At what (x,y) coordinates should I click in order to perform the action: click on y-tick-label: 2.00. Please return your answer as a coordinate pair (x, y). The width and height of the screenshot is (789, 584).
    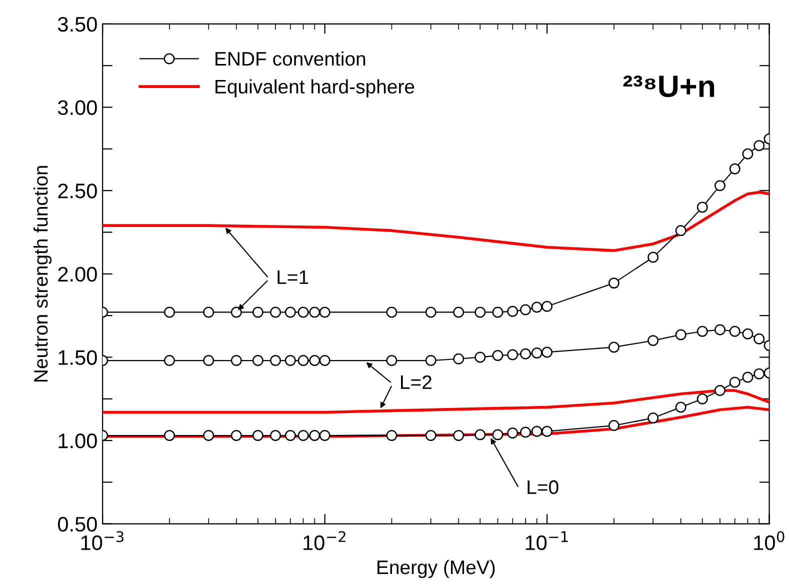
    Looking at the image, I should click on (77, 274).